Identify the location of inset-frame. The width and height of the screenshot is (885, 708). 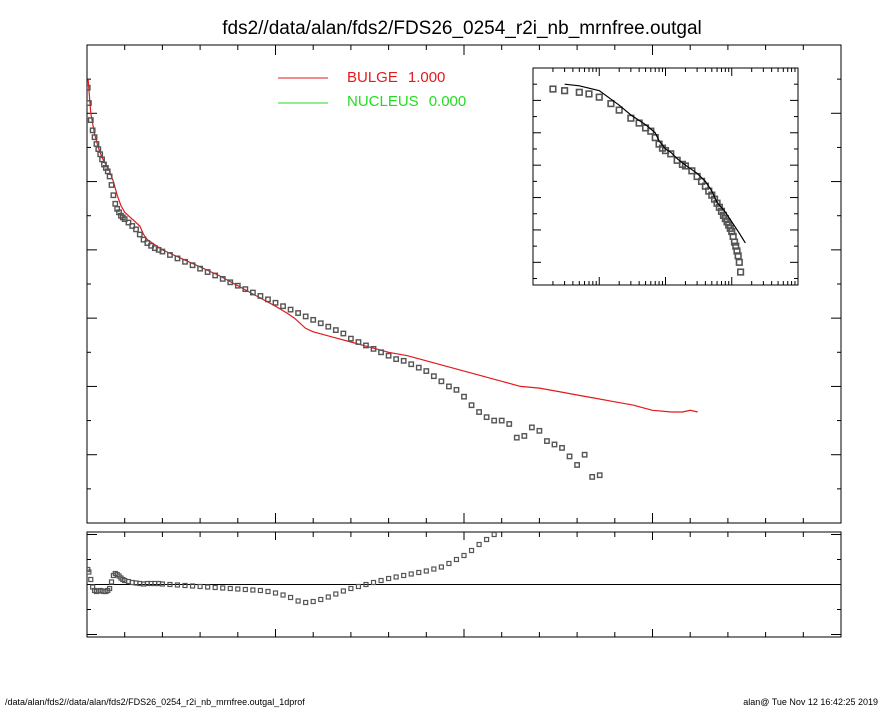
(665, 176).